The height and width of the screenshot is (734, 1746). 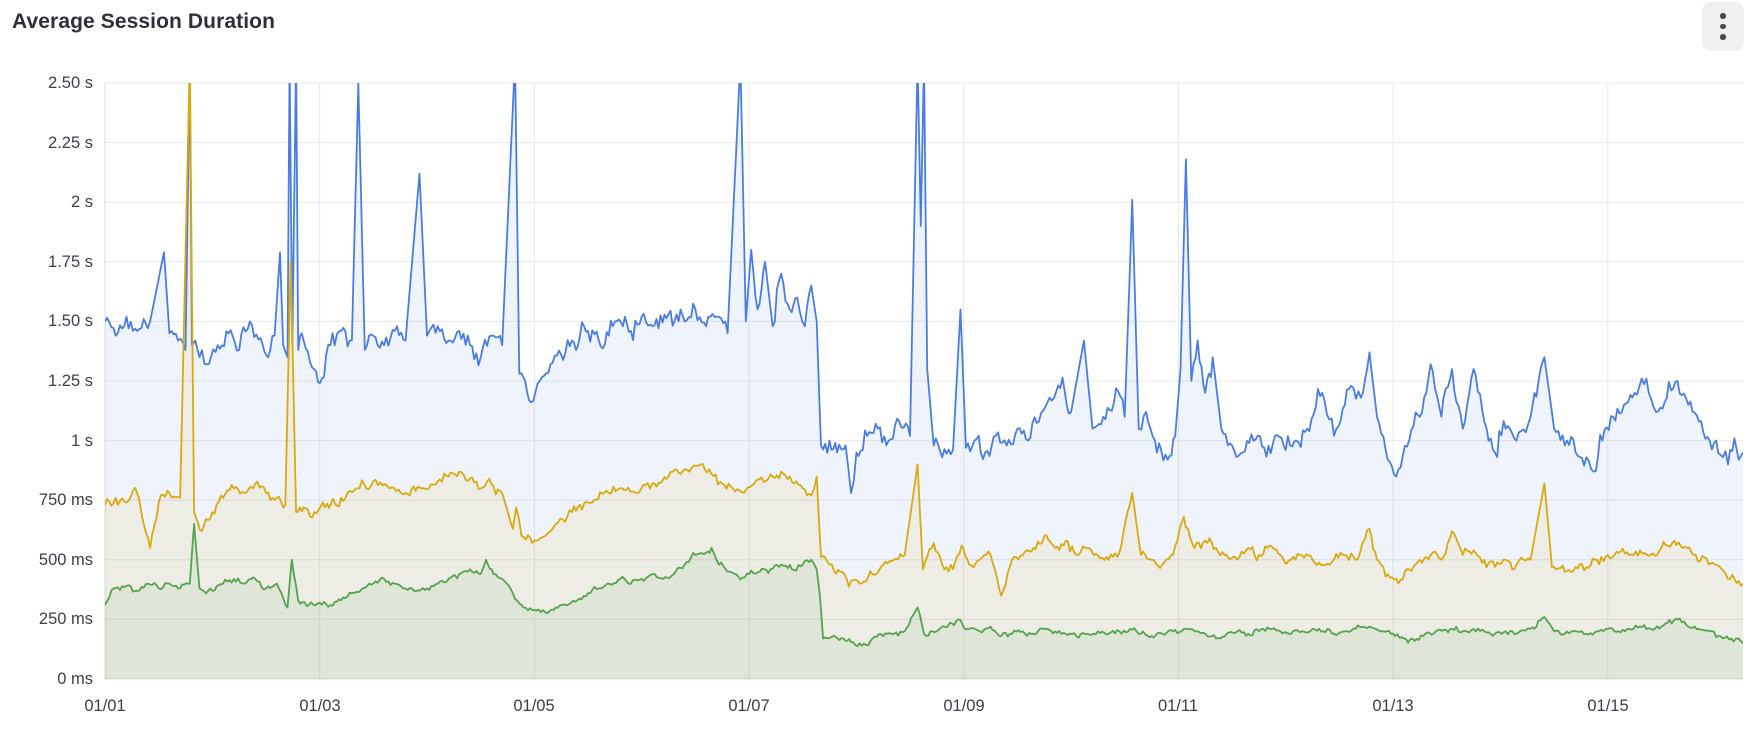 What do you see at coordinates (534, 706) in the screenshot?
I see `x-axis-label: 01/05` at bounding box center [534, 706].